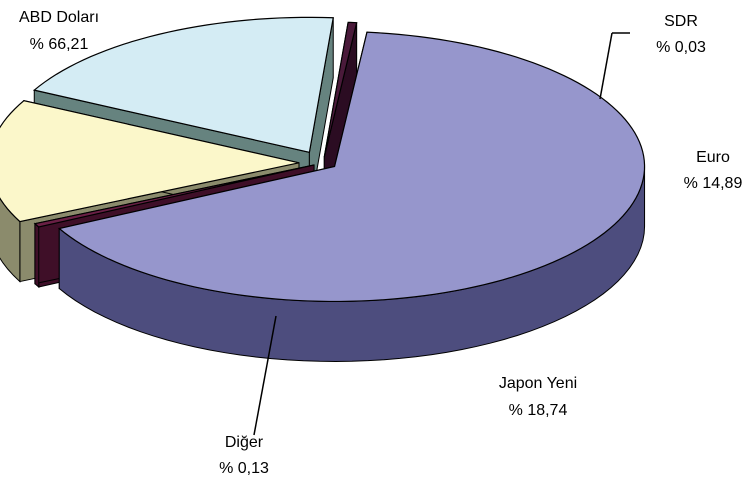  Describe the element at coordinates (59, 17) in the screenshot. I see `label-abd-dolari-name: ABD Doları` at that location.